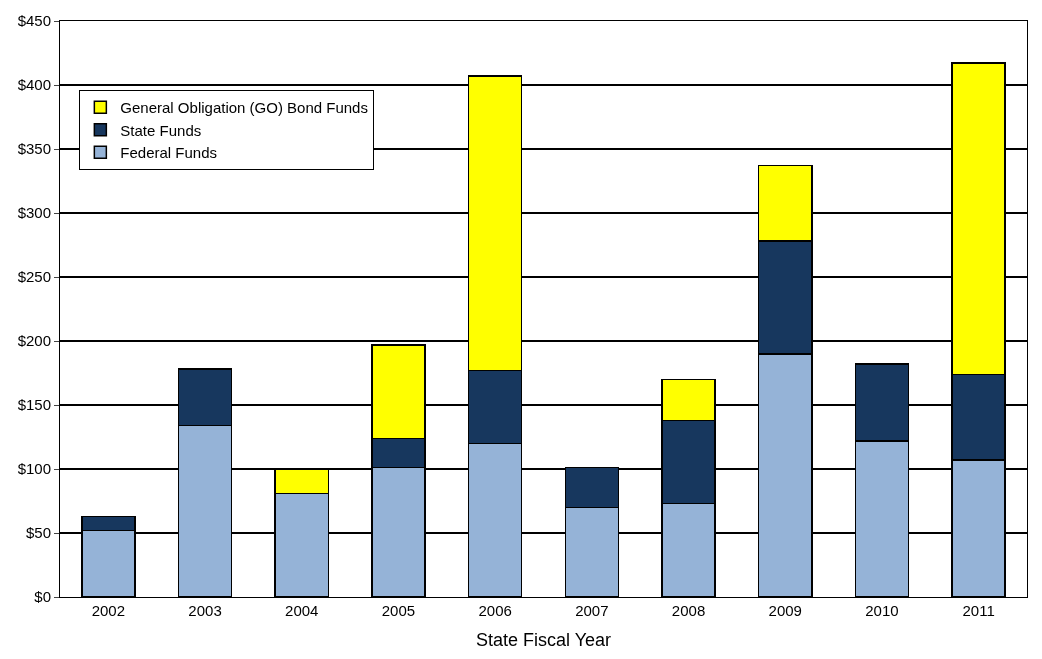 The height and width of the screenshot is (659, 1042). Describe the element at coordinates (244, 108) in the screenshot. I see `legend-label: General Obligation (GO) Bond Funds` at that location.